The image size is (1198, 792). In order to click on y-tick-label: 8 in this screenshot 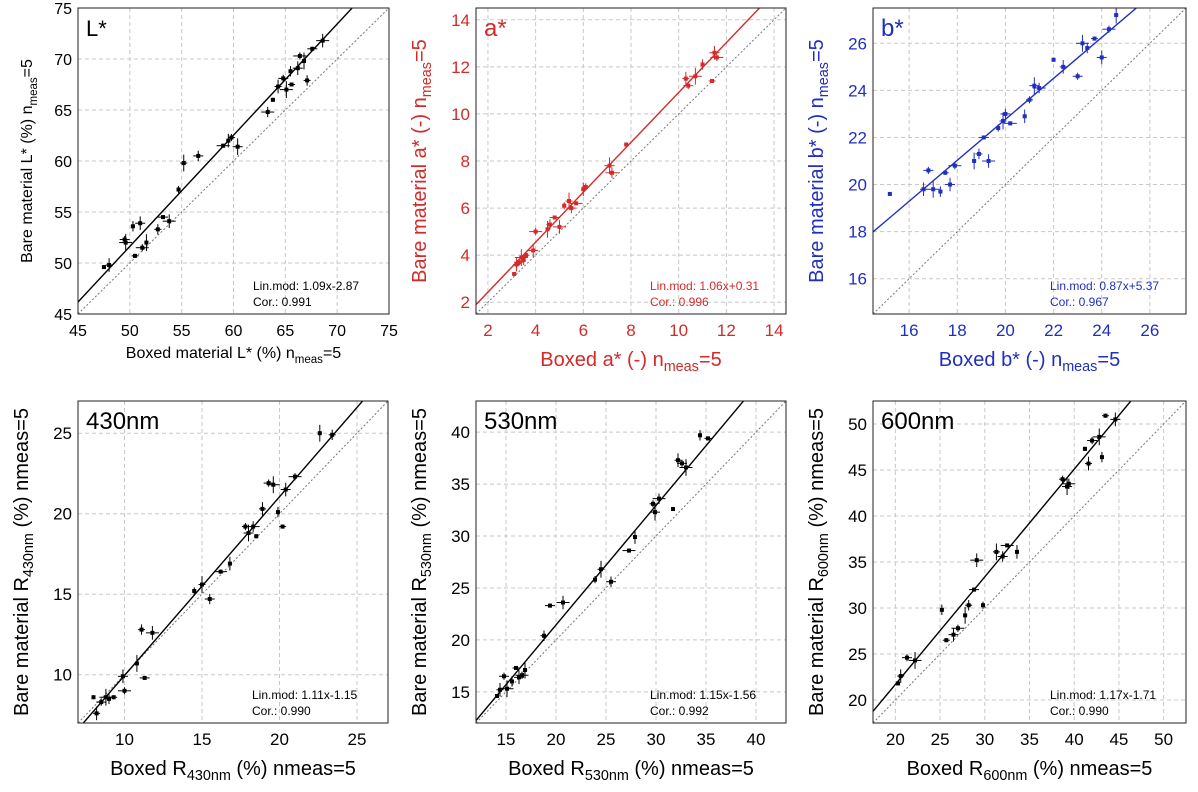, I will do `click(465, 161)`.